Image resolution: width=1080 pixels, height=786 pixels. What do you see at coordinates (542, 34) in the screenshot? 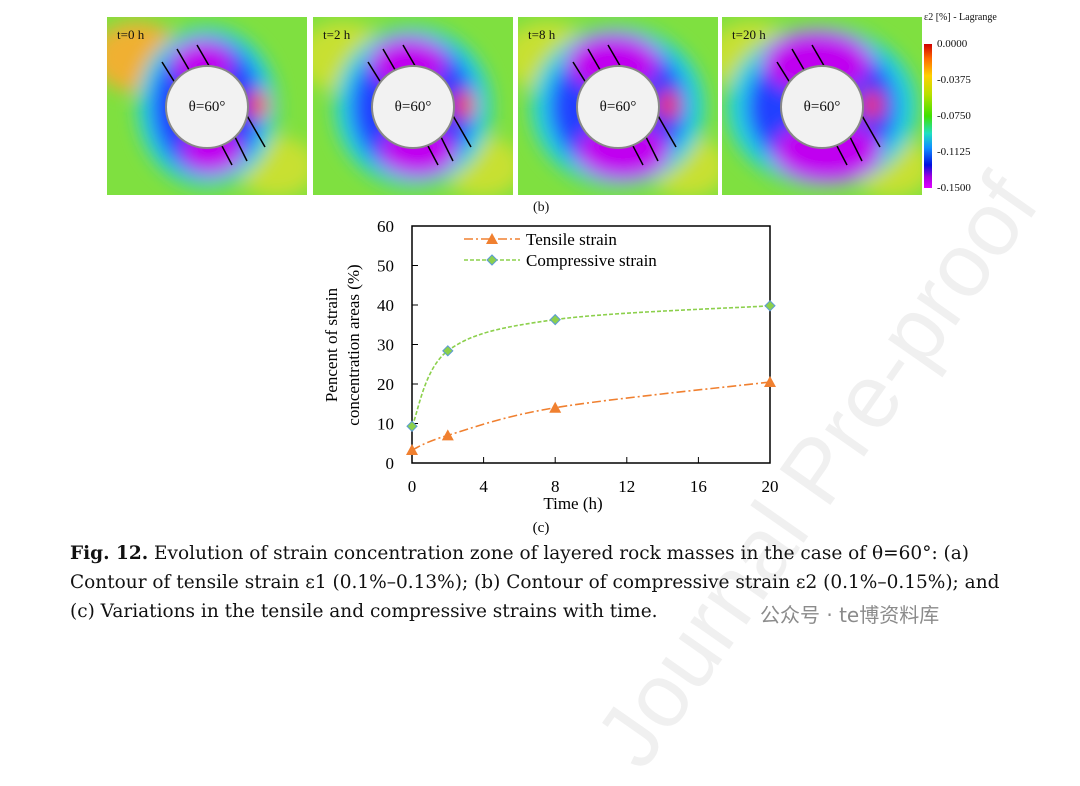
I see `time-label: t=8 h` at bounding box center [542, 34].